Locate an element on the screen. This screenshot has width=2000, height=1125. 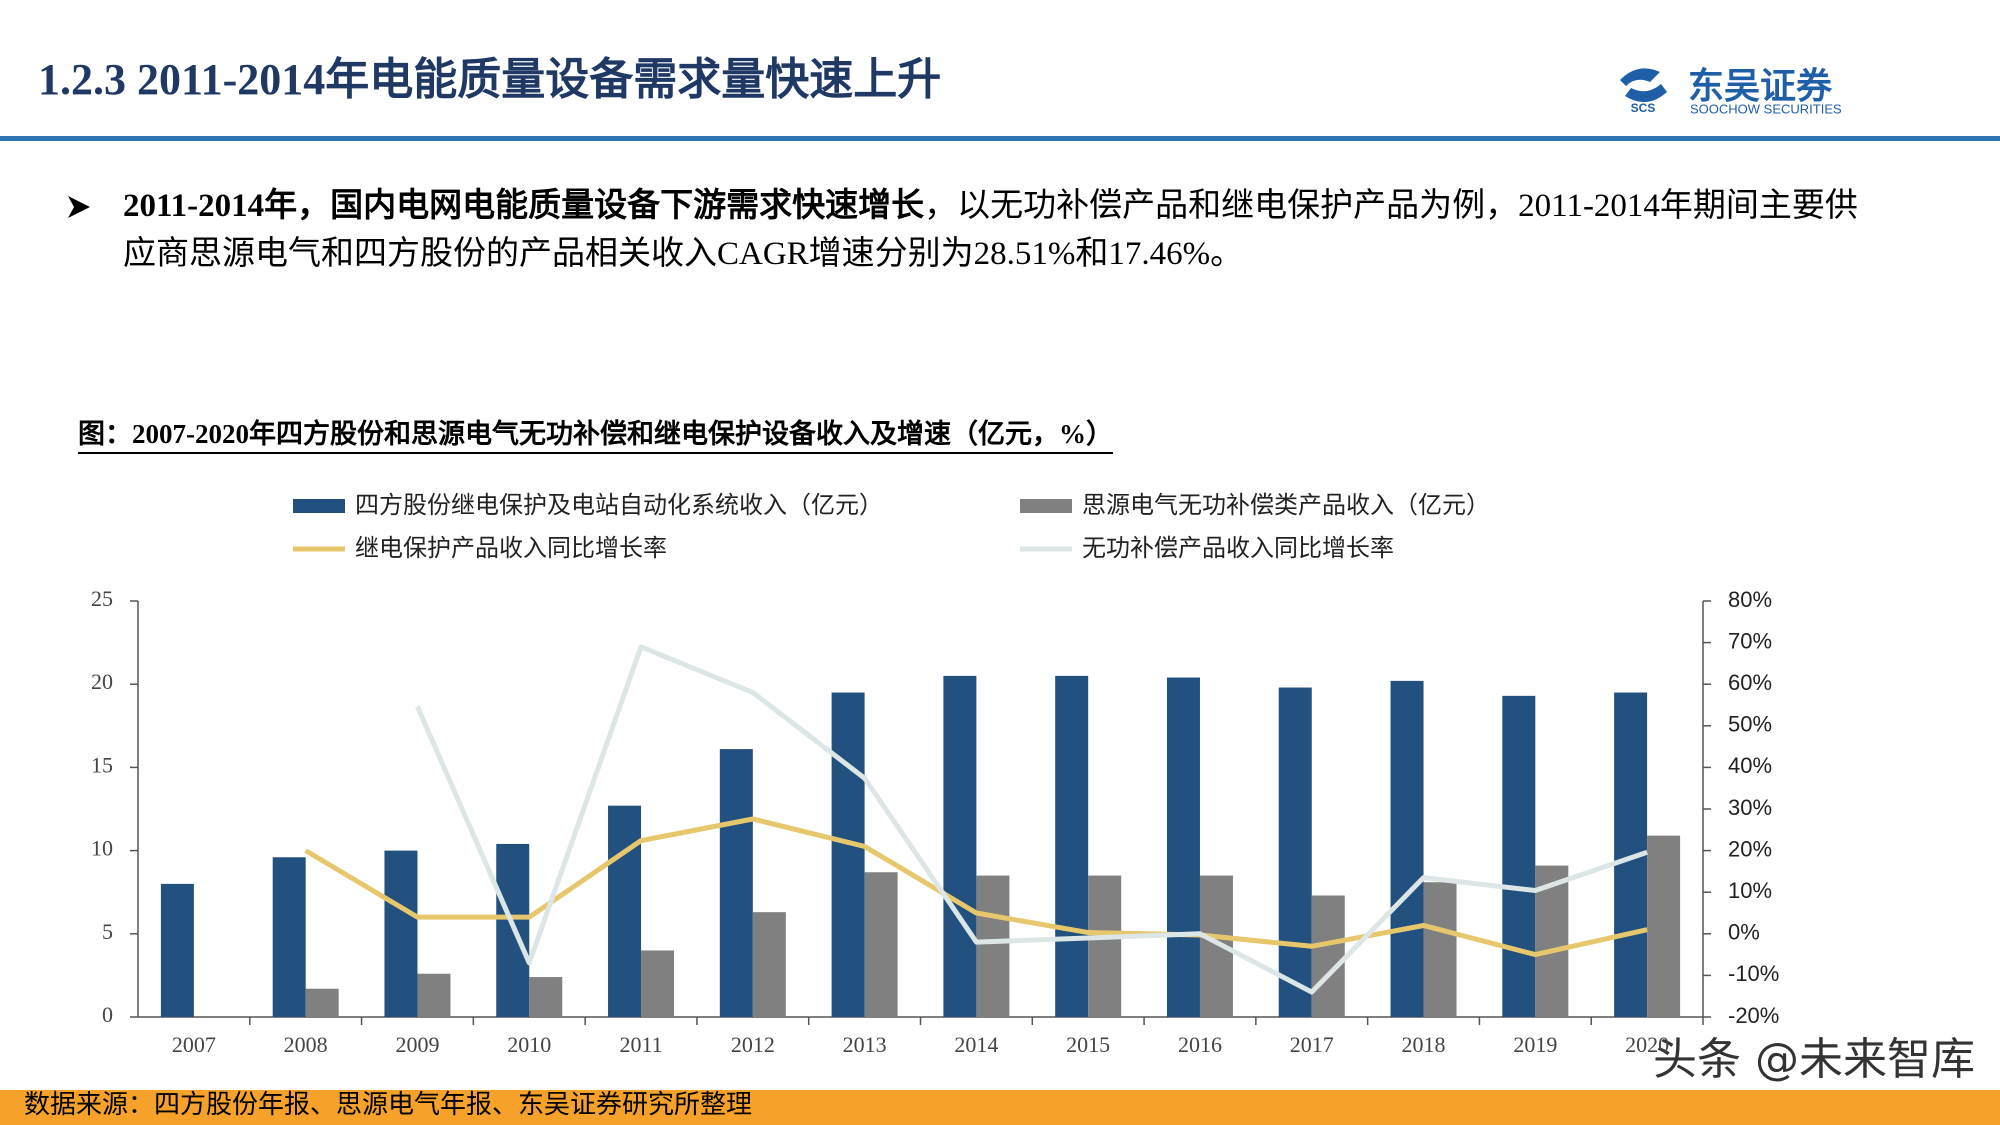
logo-subtitle: SOOCHOW SECURITIES is located at coordinates (1766, 108).